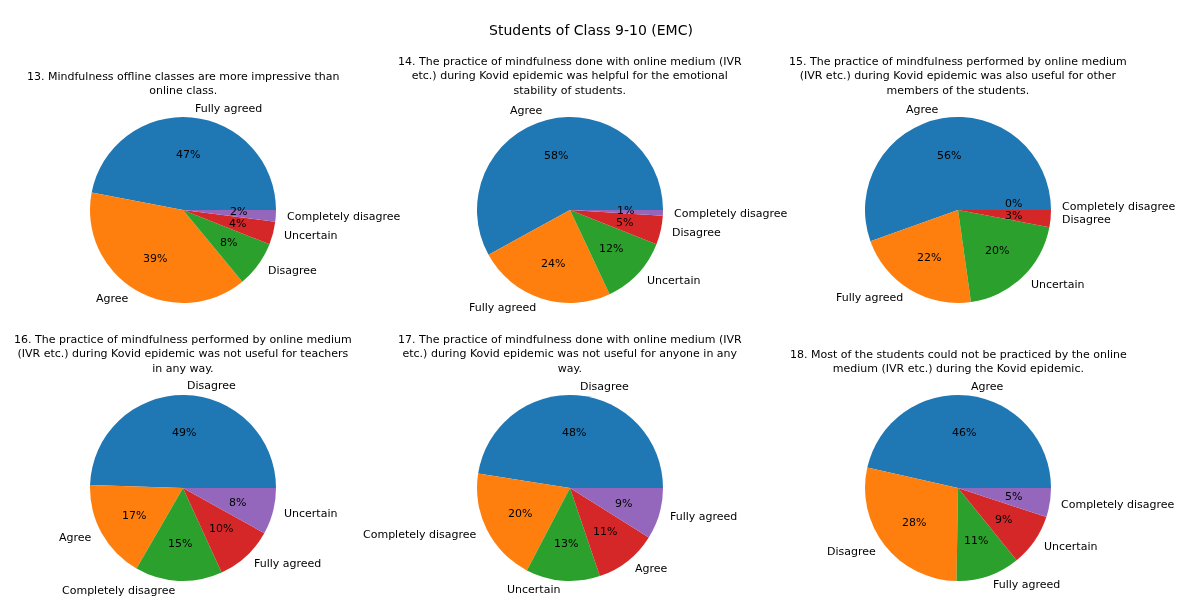 This screenshot has height=603, width=1182. I want to click on text: 0%, so click(1014, 203).